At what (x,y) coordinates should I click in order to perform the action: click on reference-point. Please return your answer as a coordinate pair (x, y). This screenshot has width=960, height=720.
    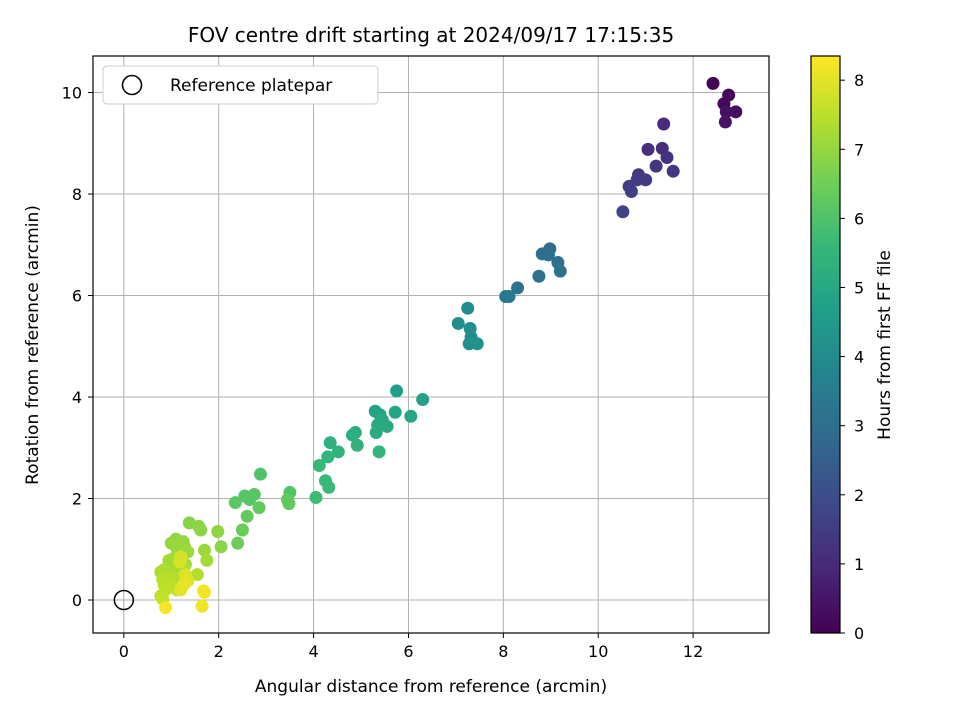
    Looking at the image, I should click on (124, 600).